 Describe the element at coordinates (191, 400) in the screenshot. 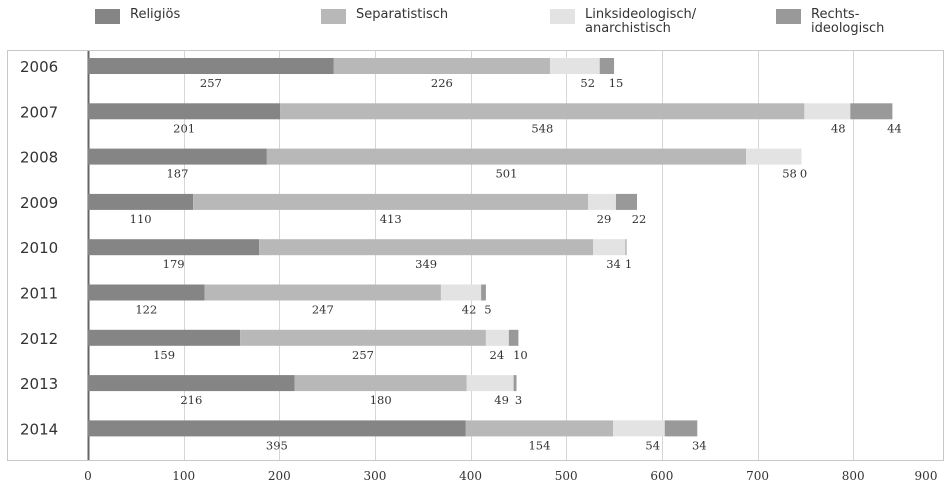

I see `data-label: 216` at that location.